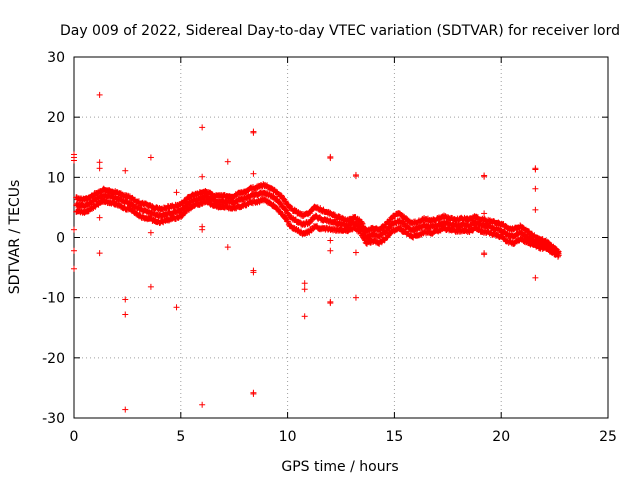 The width and height of the screenshot is (640, 480). What do you see at coordinates (53, 359) in the screenshot?
I see `y-tick-label: -20` at bounding box center [53, 359].